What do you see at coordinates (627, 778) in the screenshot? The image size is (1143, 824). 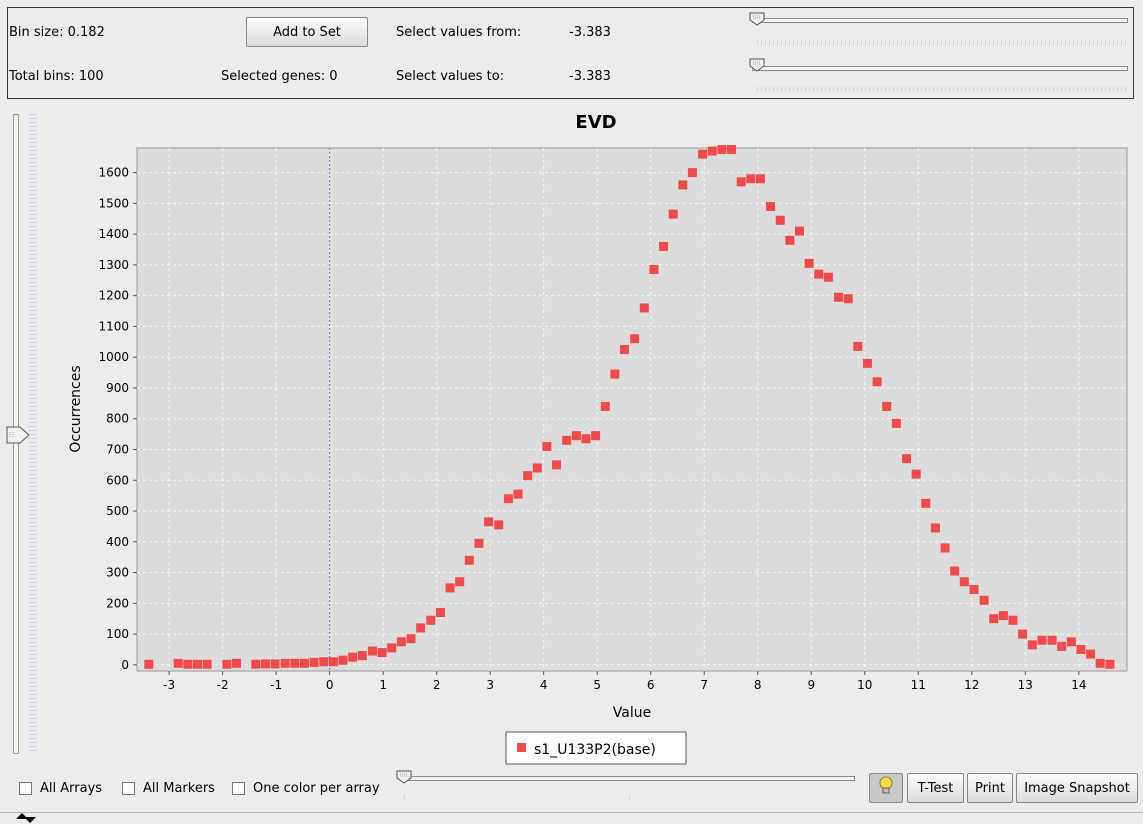 I see `bottom-slider` at bounding box center [627, 778].